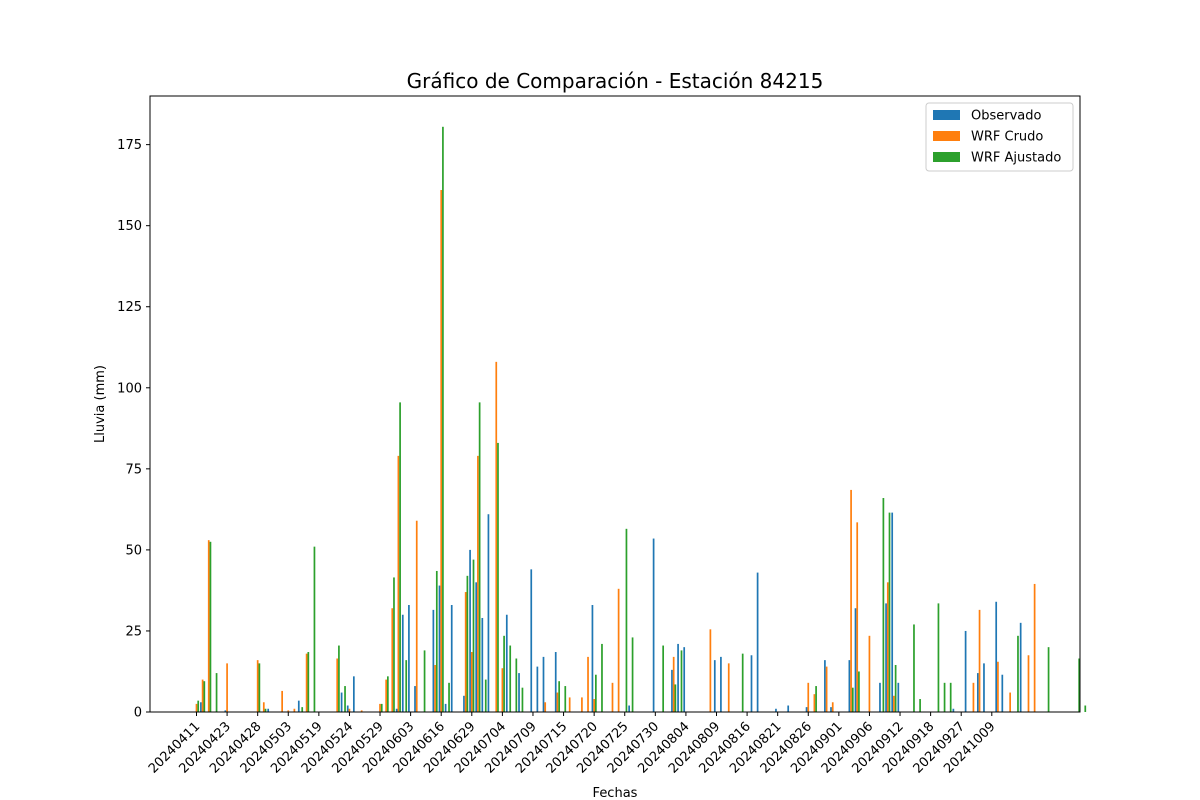 The image size is (1200, 800). I want to click on legend-label: WRF Crudo, so click(1007, 137).